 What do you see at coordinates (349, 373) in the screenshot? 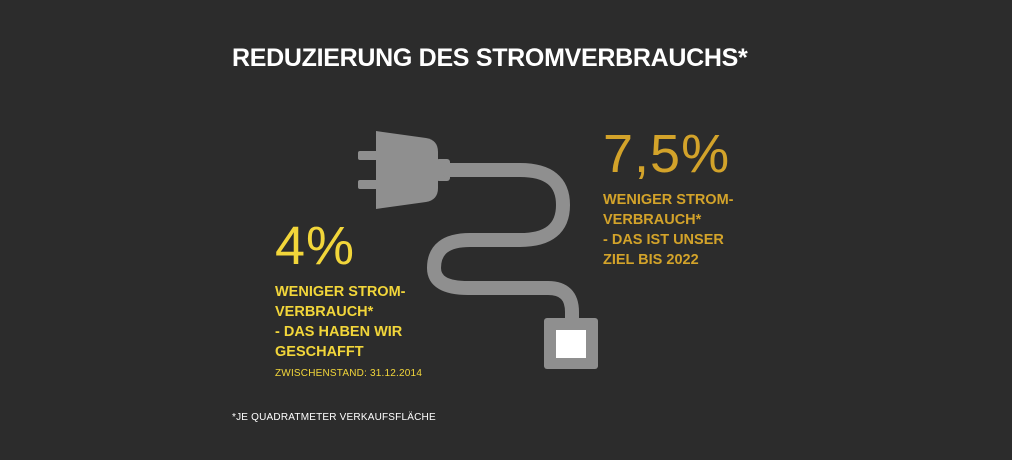
I see `current-note: ZWISCHENSTAND: 31.12.2014` at bounding box center [349, 373].